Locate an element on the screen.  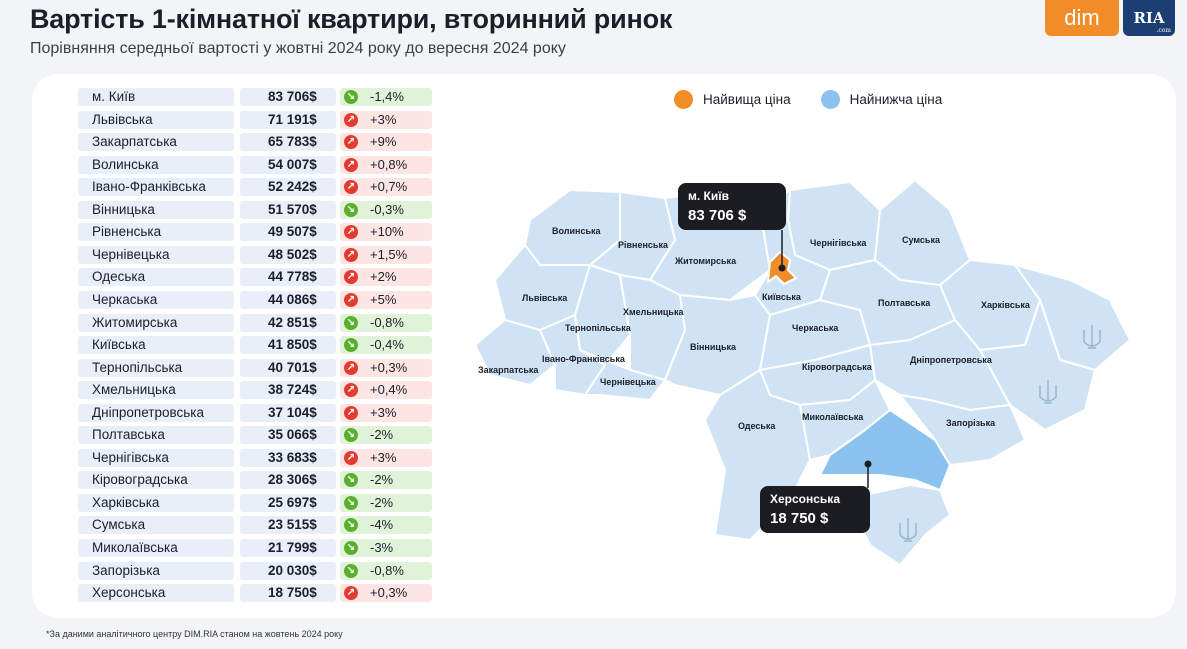
change-value: -1,4% is located at coordinates (387, 96).